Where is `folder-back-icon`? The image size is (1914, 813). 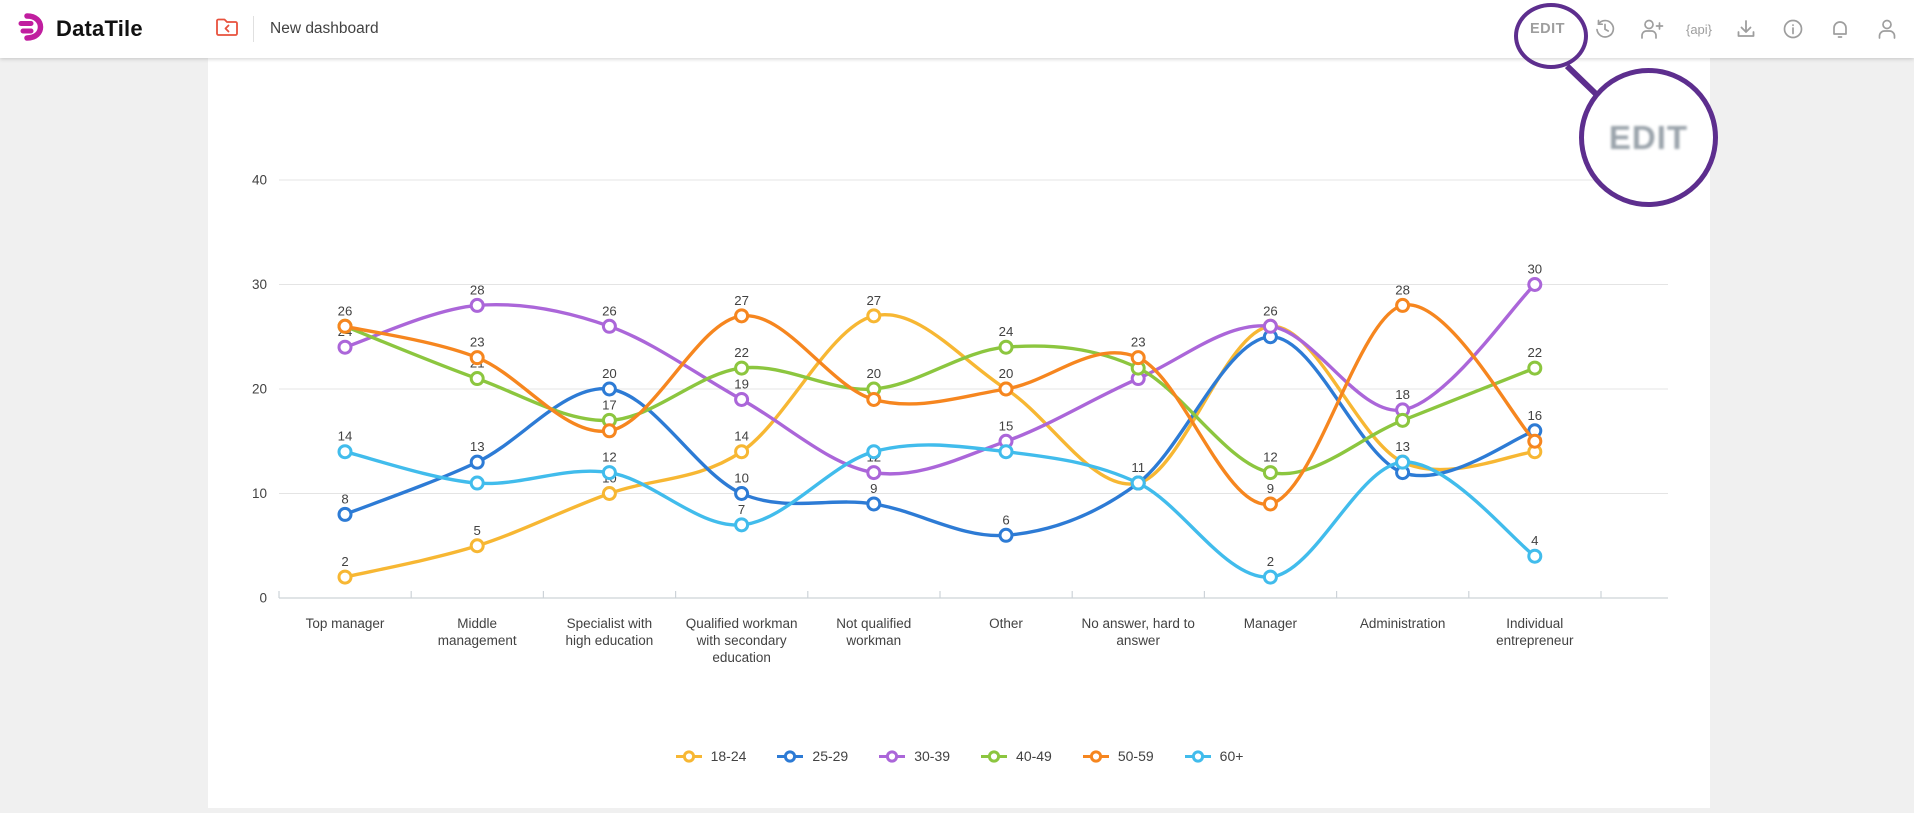 folder-back-icon is located at coordinates (227, 29).